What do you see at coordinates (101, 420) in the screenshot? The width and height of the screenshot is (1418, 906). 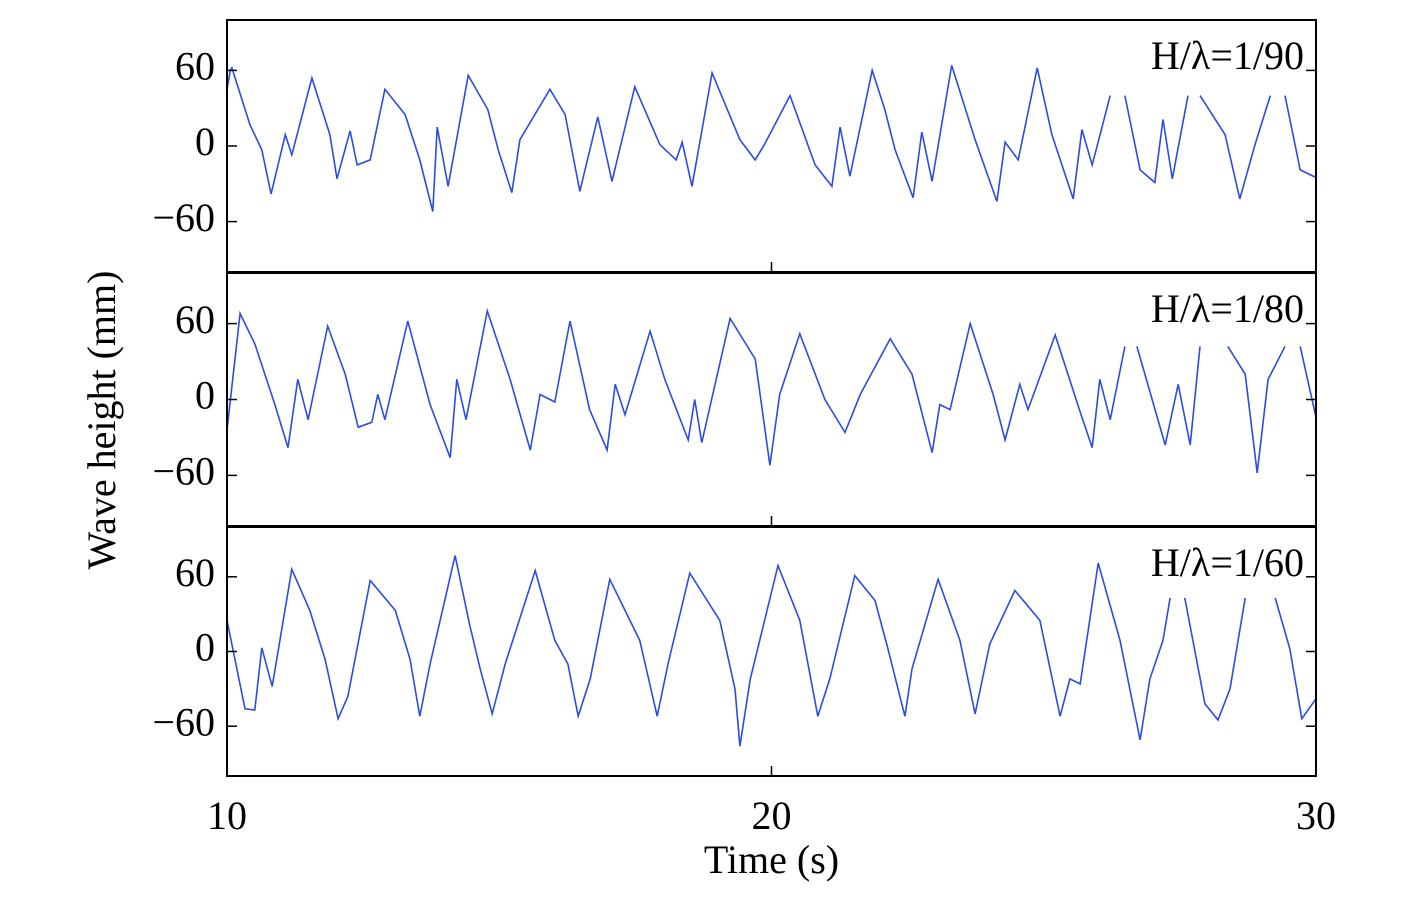 I see `y-axis-label: Wave height (mm)` at bounding box center [101, 420].